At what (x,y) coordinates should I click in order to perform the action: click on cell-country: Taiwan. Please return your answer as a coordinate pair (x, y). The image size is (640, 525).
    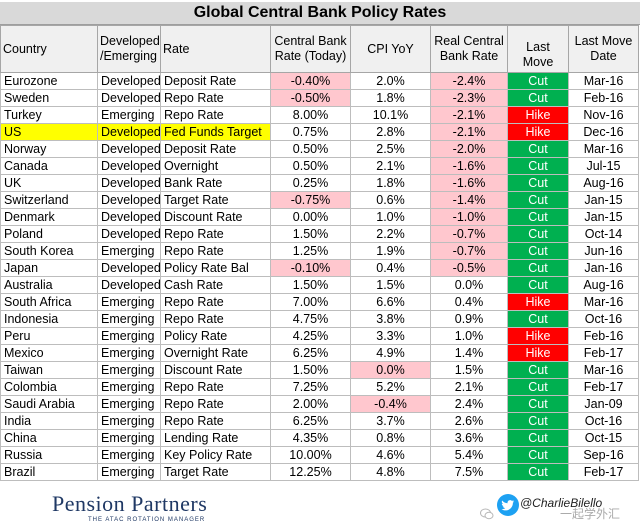
    Looking at the image, I should click on (49, 370).